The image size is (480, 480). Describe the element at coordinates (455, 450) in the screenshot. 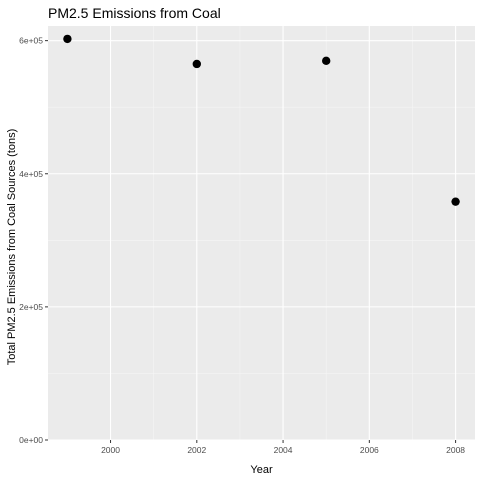

I see `x-tick-label: 2008` at that location.